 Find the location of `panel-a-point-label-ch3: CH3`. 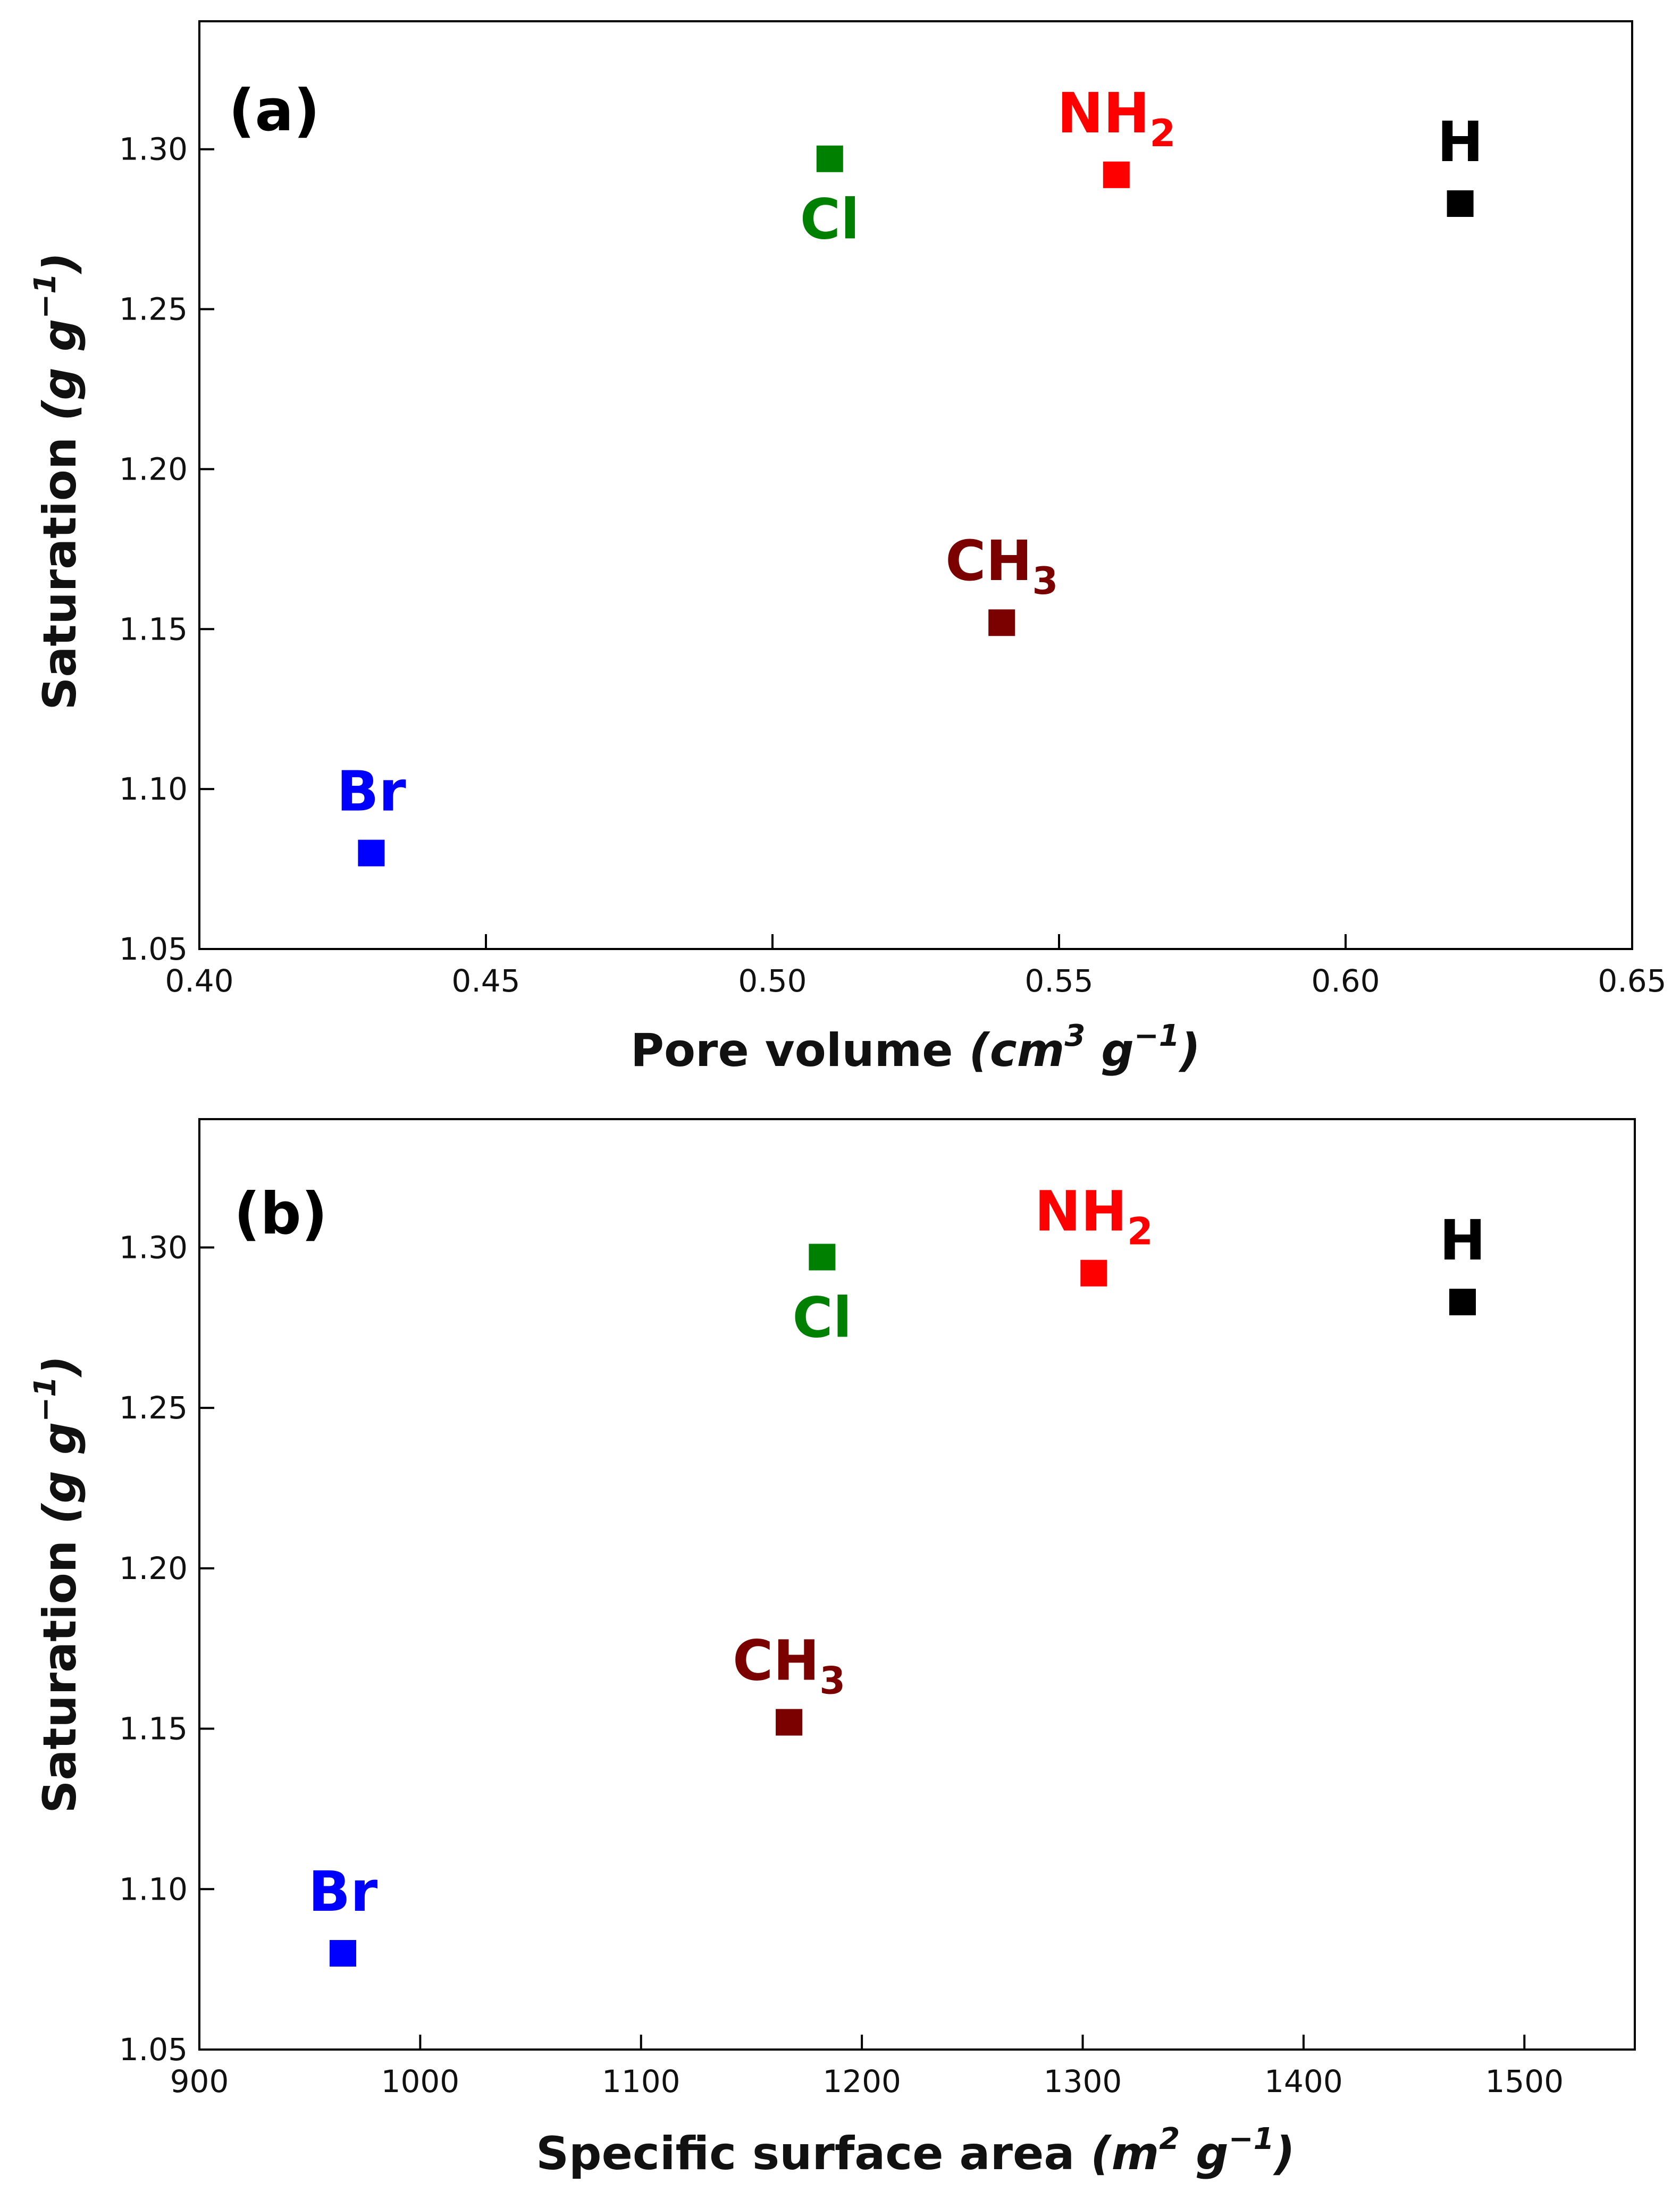

panel-a-point-label-ch3: CH3 is located at coordinates (1001, 565).